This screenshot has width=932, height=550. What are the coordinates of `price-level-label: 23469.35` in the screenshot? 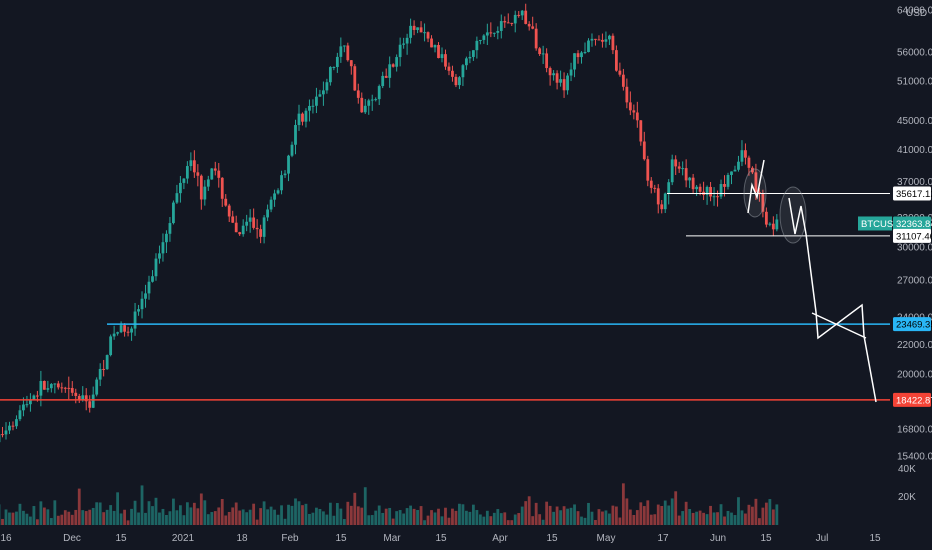 It's located at (914, 325).